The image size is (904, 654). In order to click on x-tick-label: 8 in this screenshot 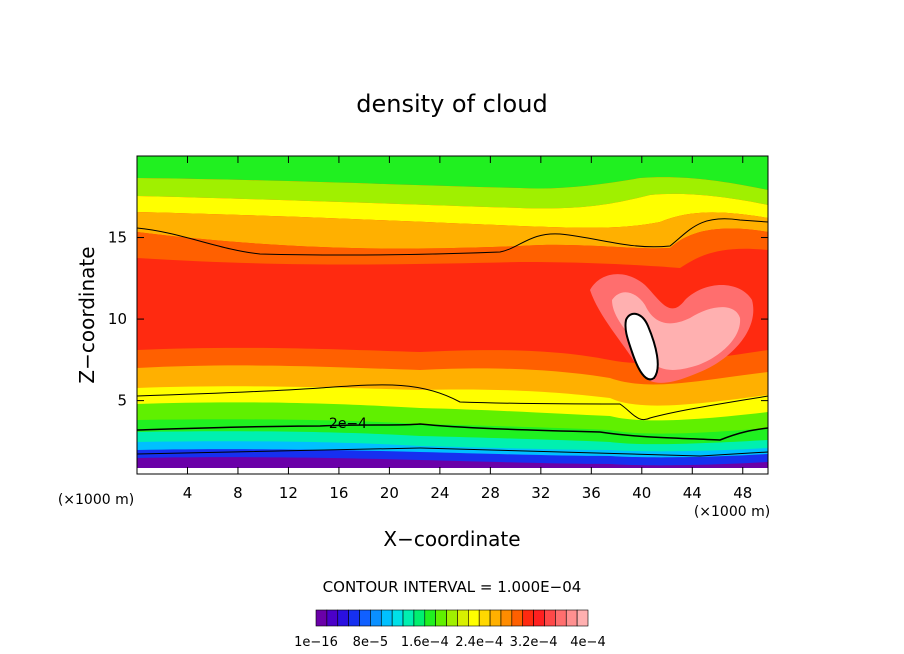, I will do `click(238, 493)`.